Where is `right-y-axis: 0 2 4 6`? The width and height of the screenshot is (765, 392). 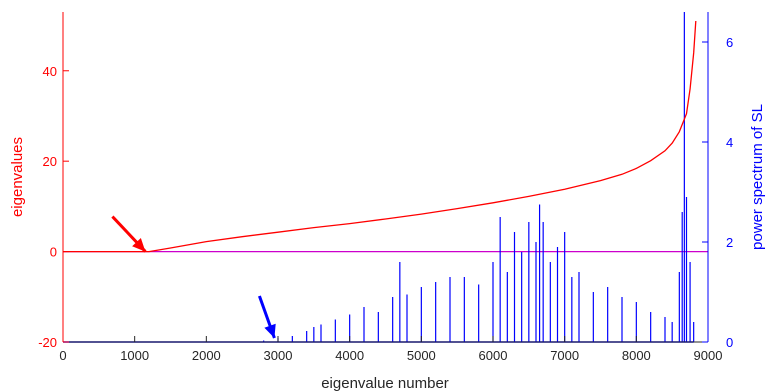 right-y-axis: 0 2 4 6 is located at coordinates (717, 181).